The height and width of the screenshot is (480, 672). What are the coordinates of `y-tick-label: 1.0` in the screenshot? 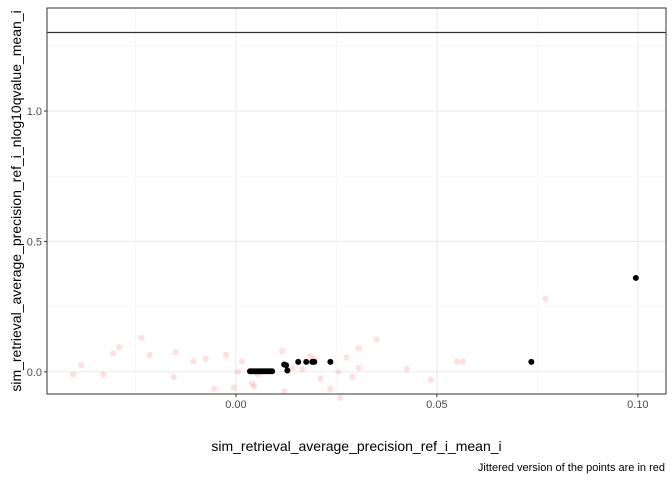 It's located at (34, 112).